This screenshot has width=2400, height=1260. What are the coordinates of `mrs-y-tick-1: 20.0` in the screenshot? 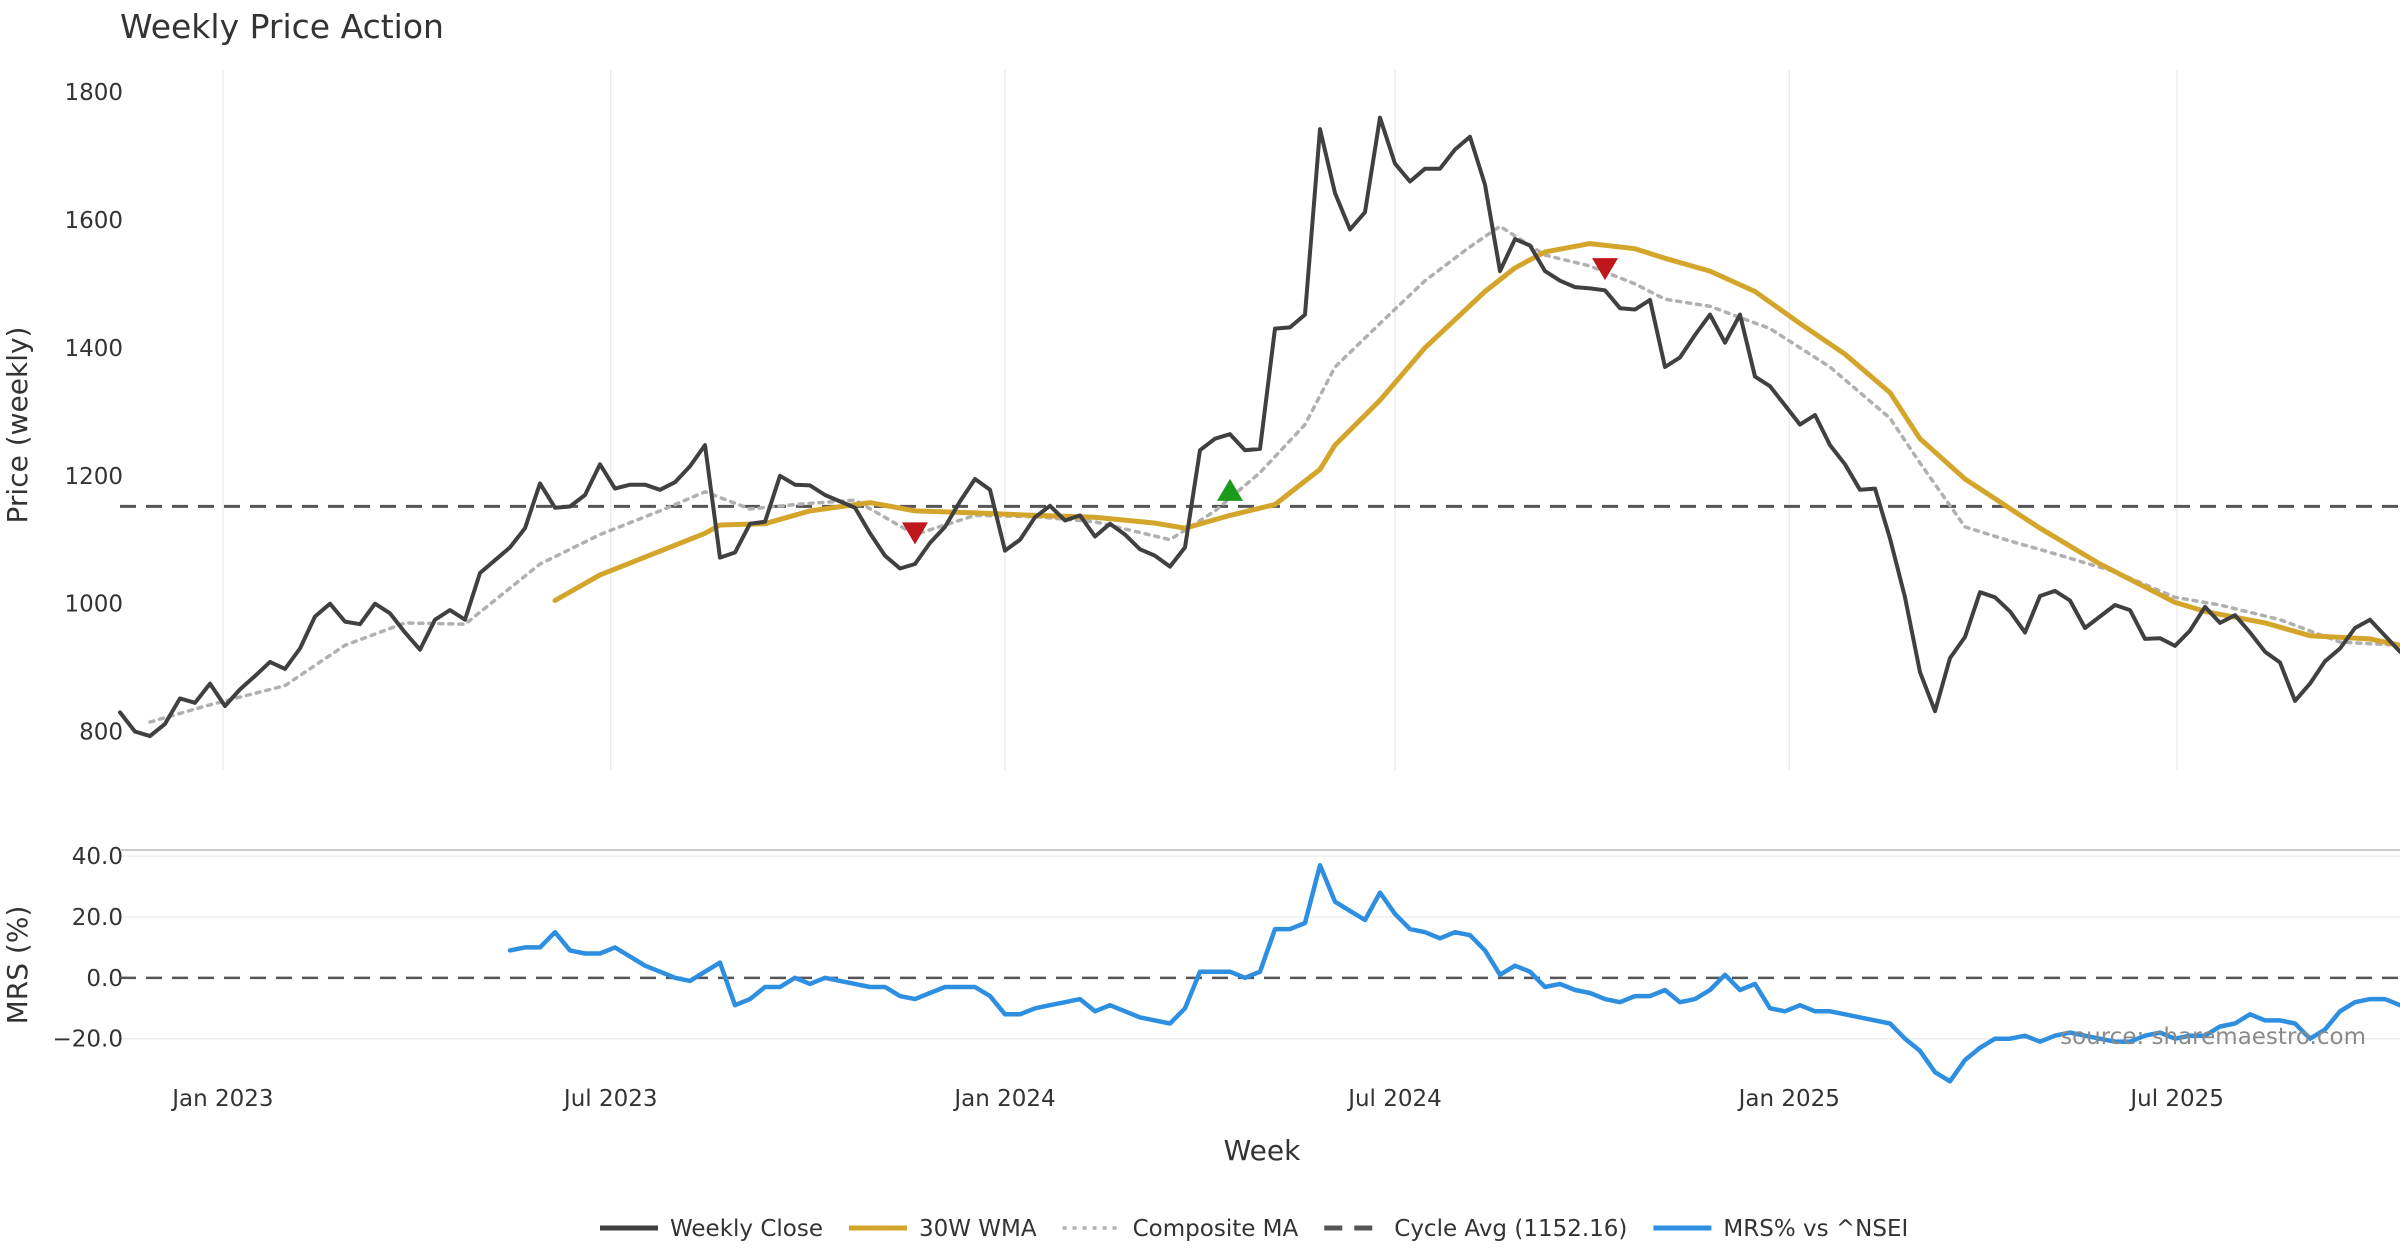 It's located at (97, 918).